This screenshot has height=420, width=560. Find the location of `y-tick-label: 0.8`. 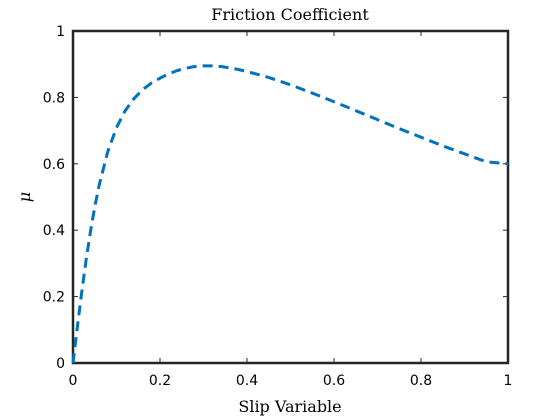

y-tick-label: 0.8 is located at coordinates (54, 98).